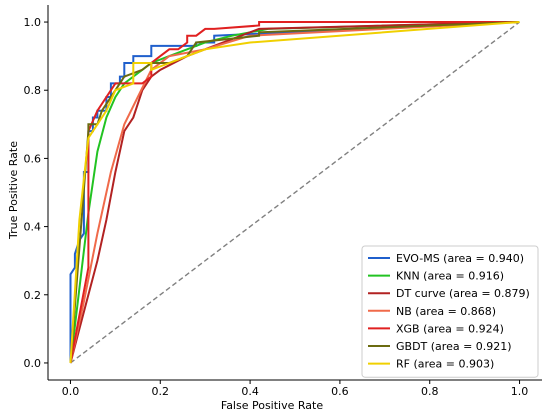  What do you see at coordinates (33, 90) in the screenshot?
I see `y-tick-label: 0.8` at bounding box center [33, 90].